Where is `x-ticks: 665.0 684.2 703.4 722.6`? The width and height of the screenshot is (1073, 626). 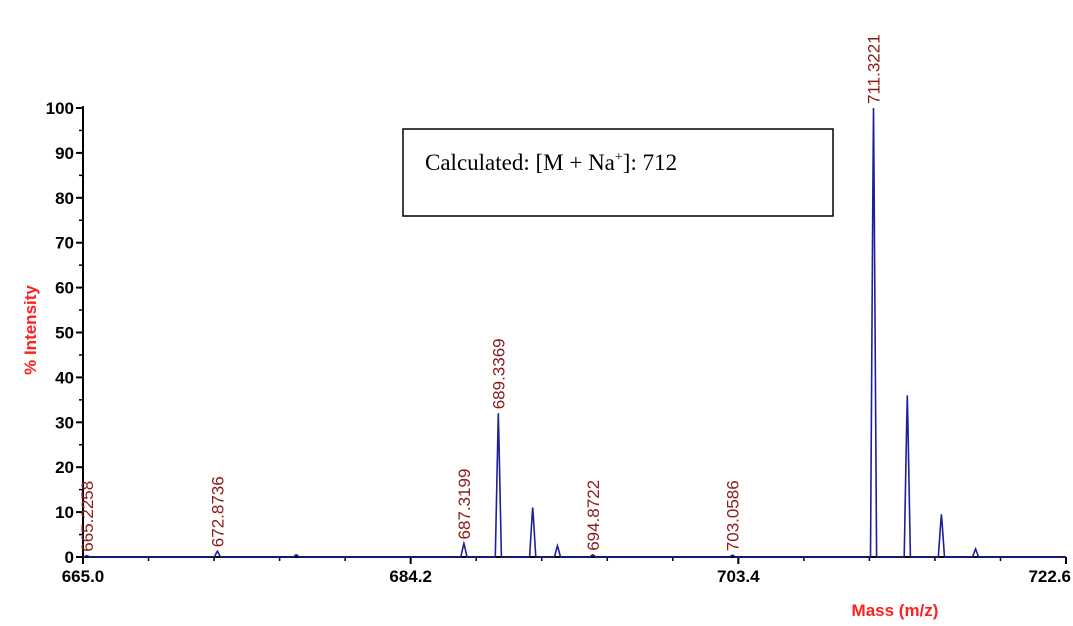
x-ticks: 665.0 684.2 703.4 722.6 is located at coordinates (566, 571).